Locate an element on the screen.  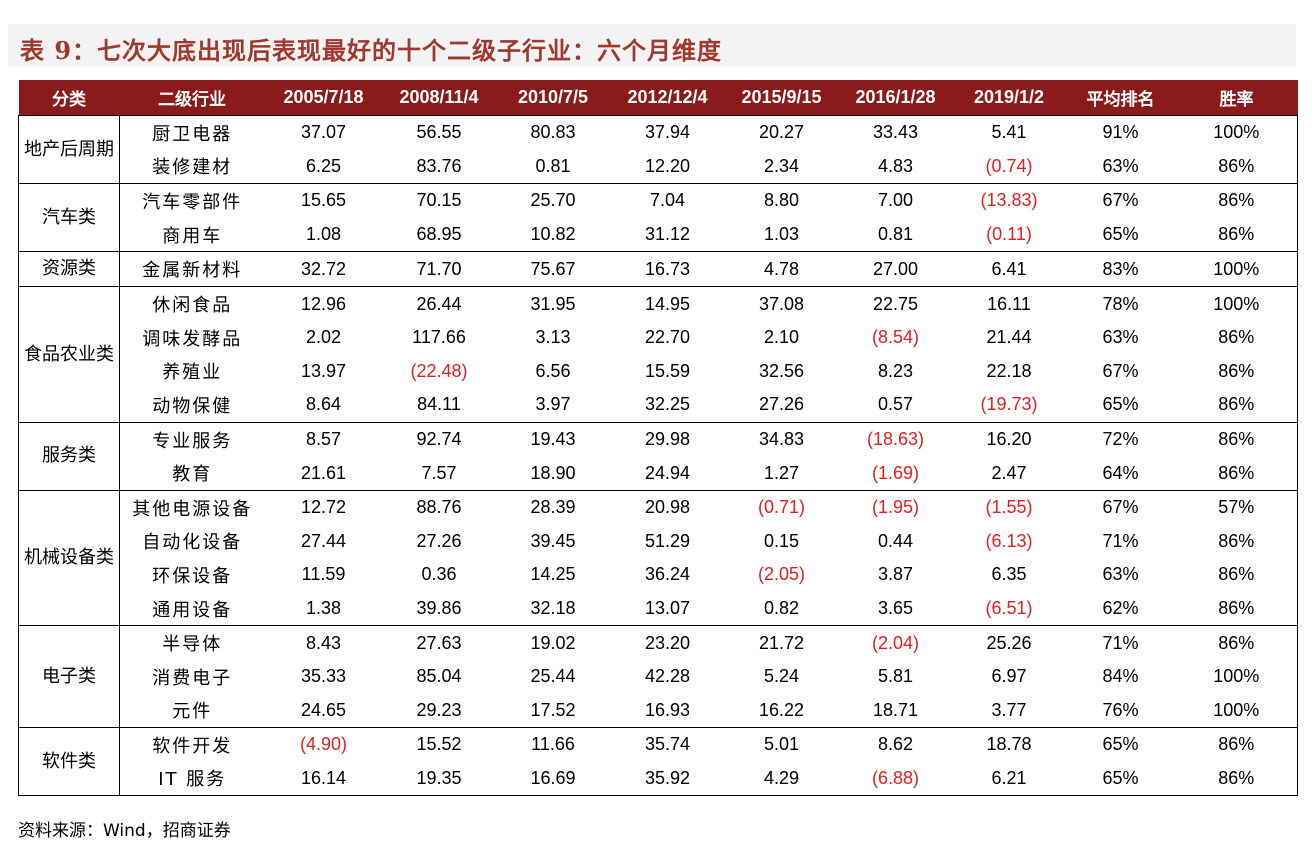
return-value-cell: 32.72 is located at coordinates (323, 269).